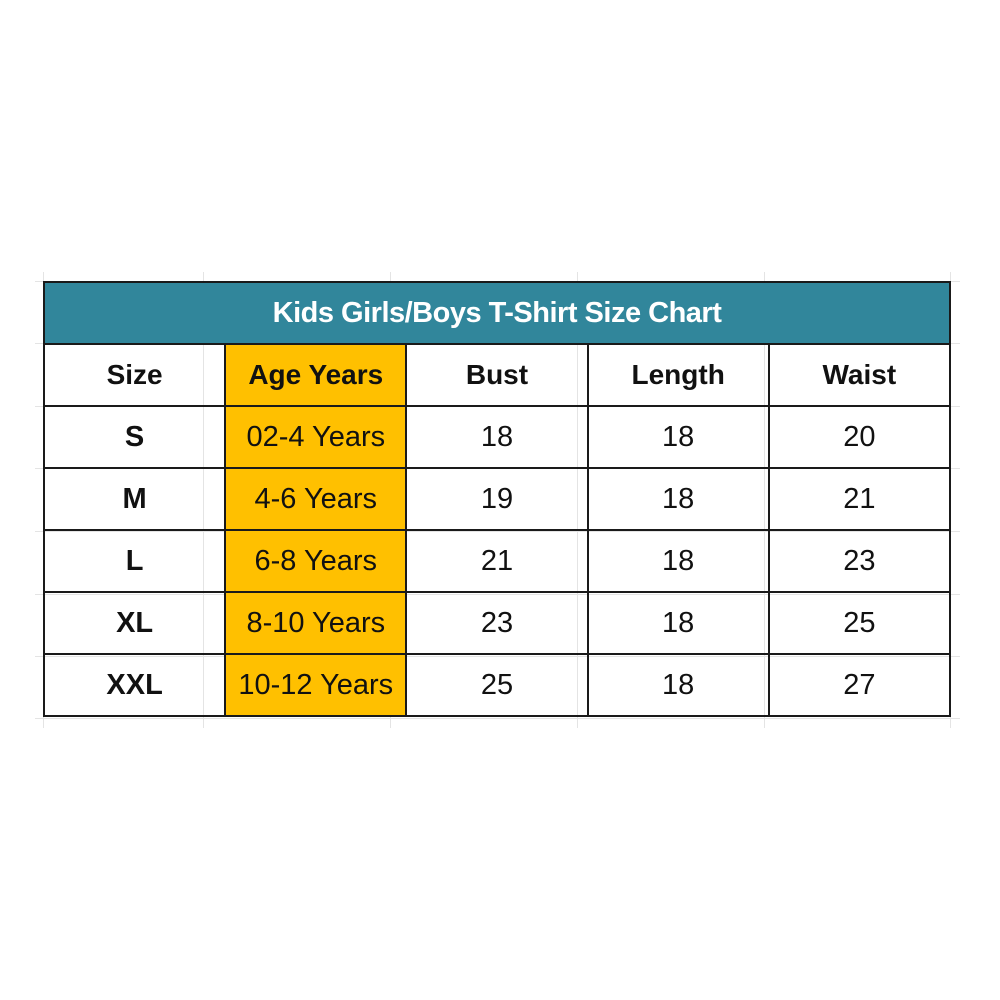 The image size is (1000, 1000). Describe the element at coordinates (316, 375) in the screenshot. I see `header-age: Age Years` at that location.